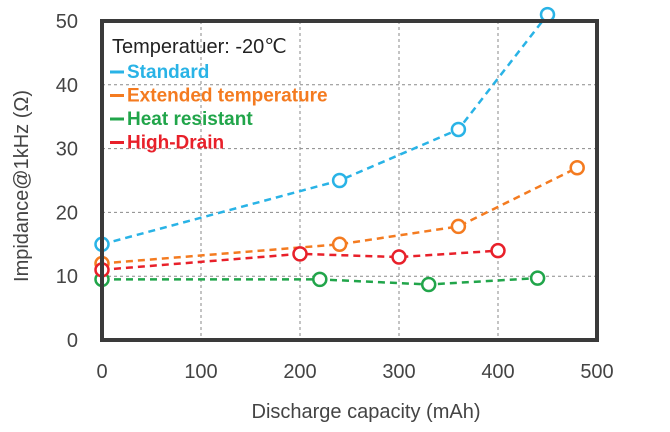 The width and height of the screenshot is (670, 432). What do you see at coordinates (190, 119) in the screenshot?
I see `legend-label-heat-resistant: Heat resistant` at bounding box center [190, 119].